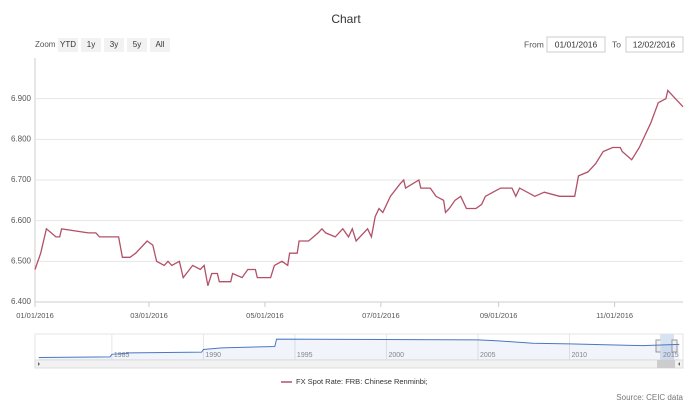 The image size is (693, 407). I want to click on chart-title: Chart, so click(346, 19).